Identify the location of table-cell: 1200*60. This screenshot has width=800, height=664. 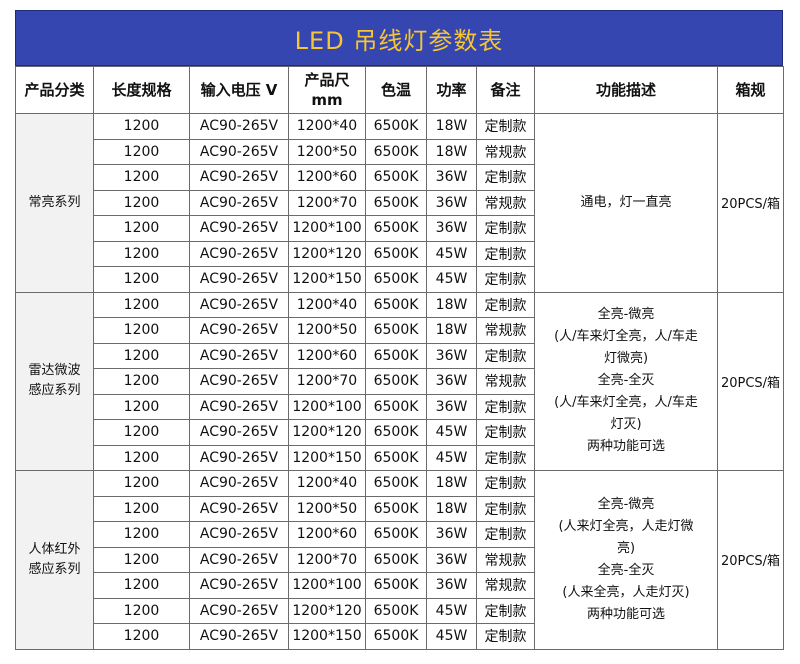
(327, 177).